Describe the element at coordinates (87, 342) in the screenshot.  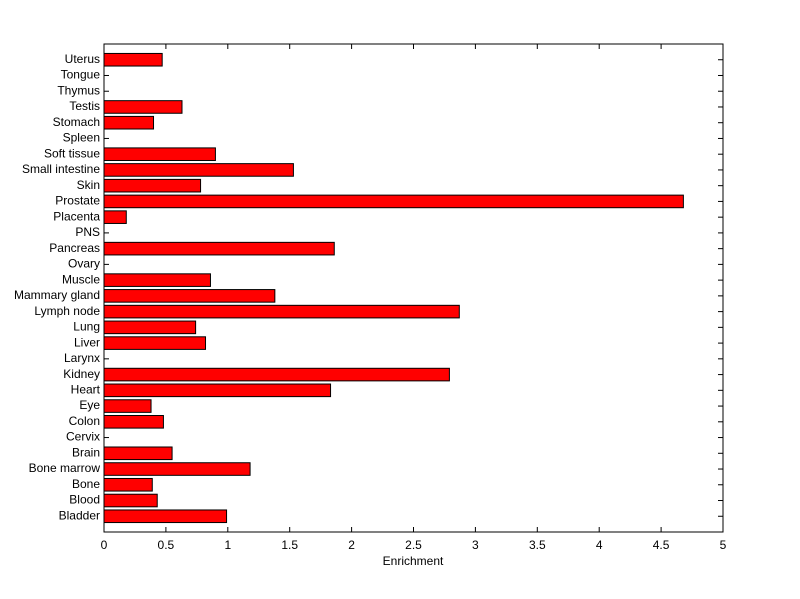
I see `y-tick-label: Liver` at that location.